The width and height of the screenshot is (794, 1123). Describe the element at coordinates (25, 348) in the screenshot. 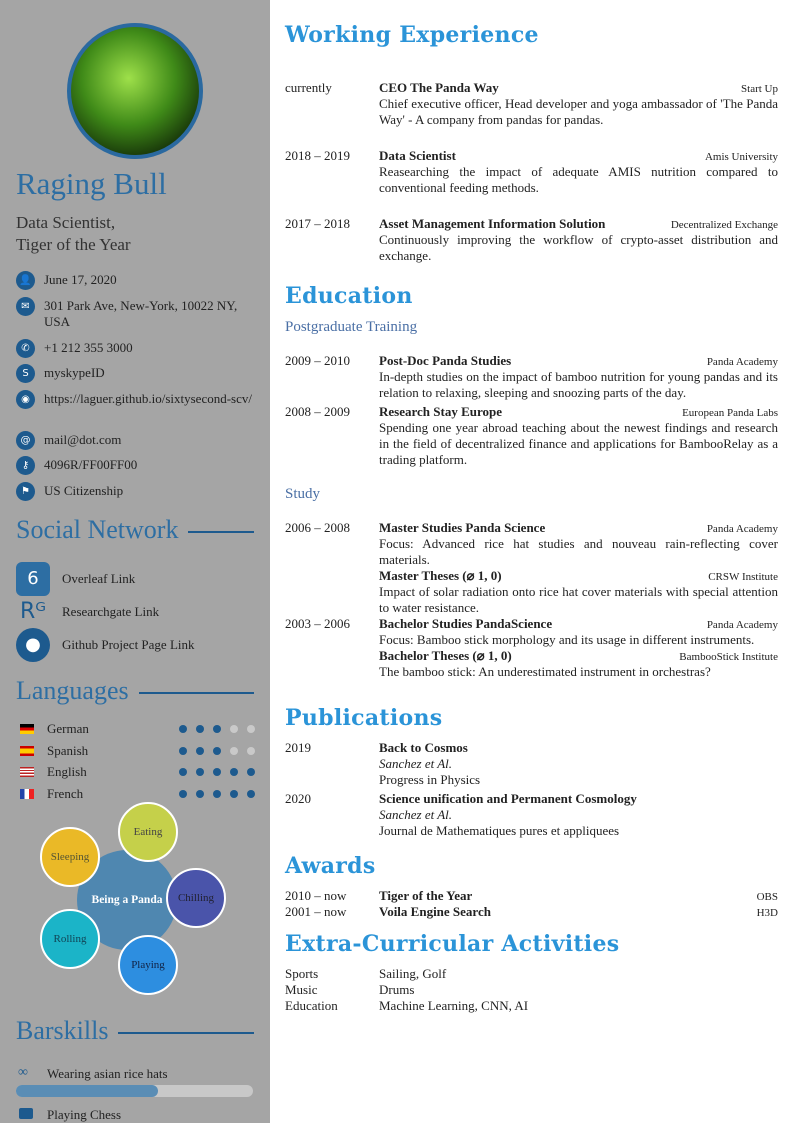

I see `phone-icon: ✆` at that location.